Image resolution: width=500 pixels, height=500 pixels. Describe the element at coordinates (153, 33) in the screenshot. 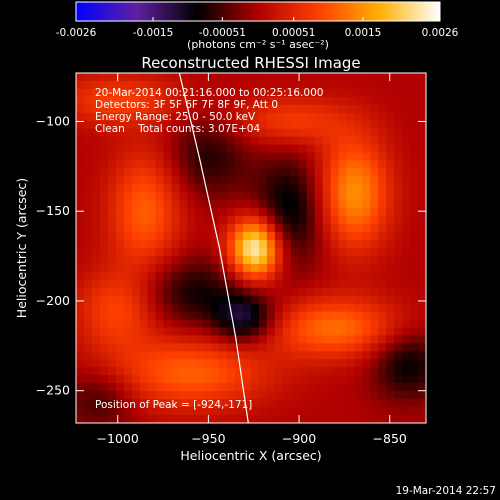

I see `colorbar-tick-label: -0.0015` at that location.